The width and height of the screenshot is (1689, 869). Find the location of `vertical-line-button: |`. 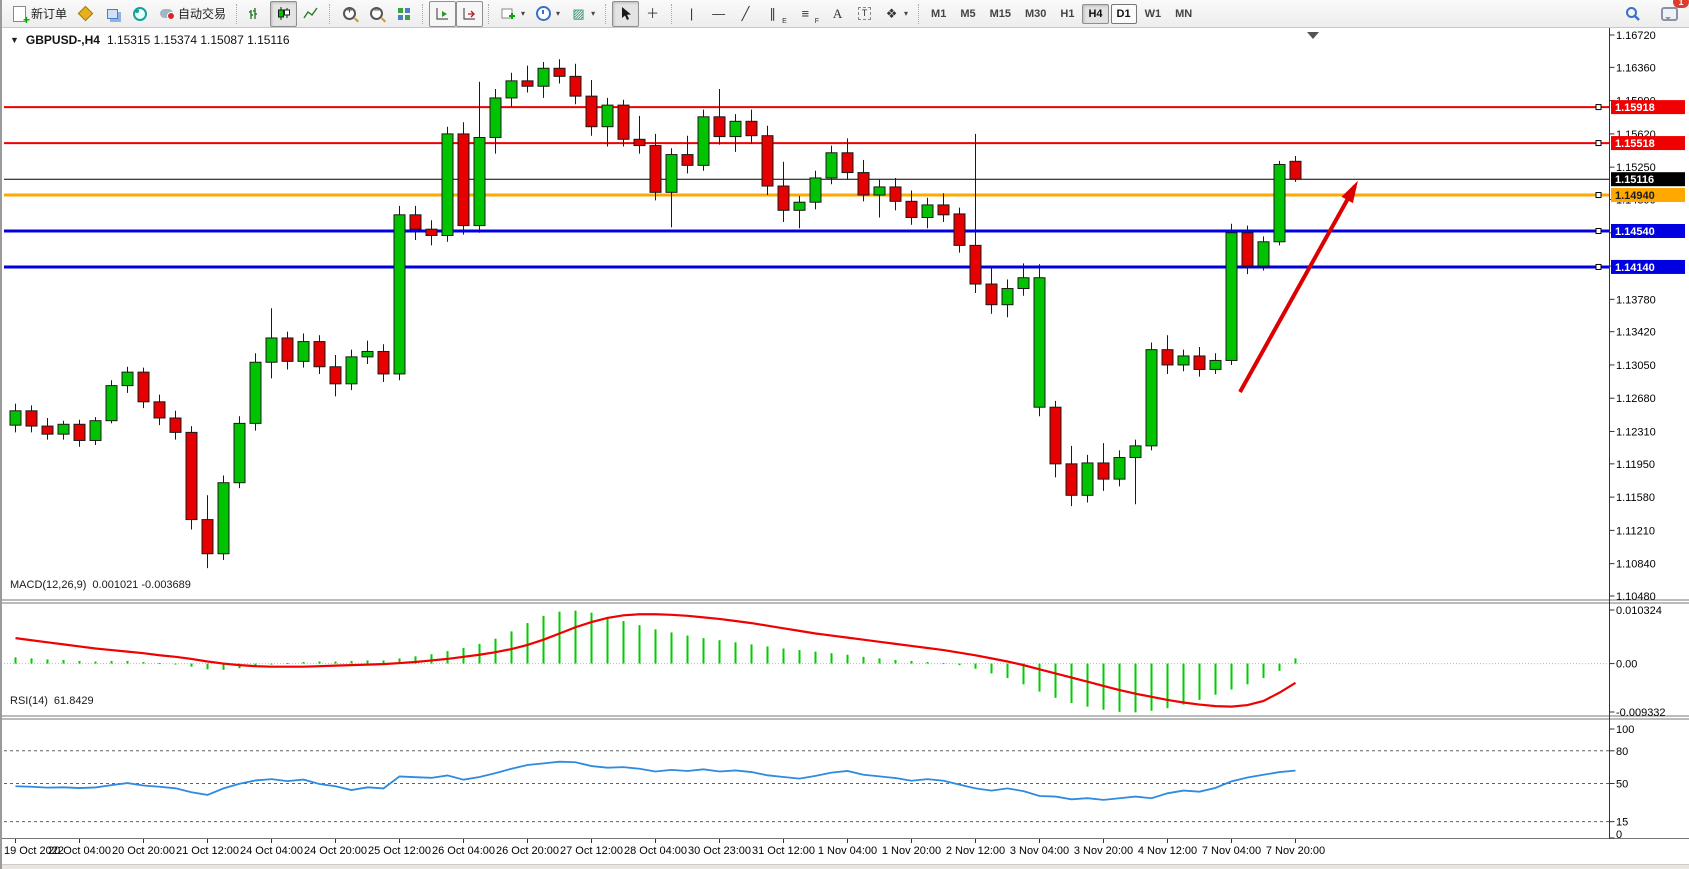

vertical-line-button: | is located at coordinates (691, 14).